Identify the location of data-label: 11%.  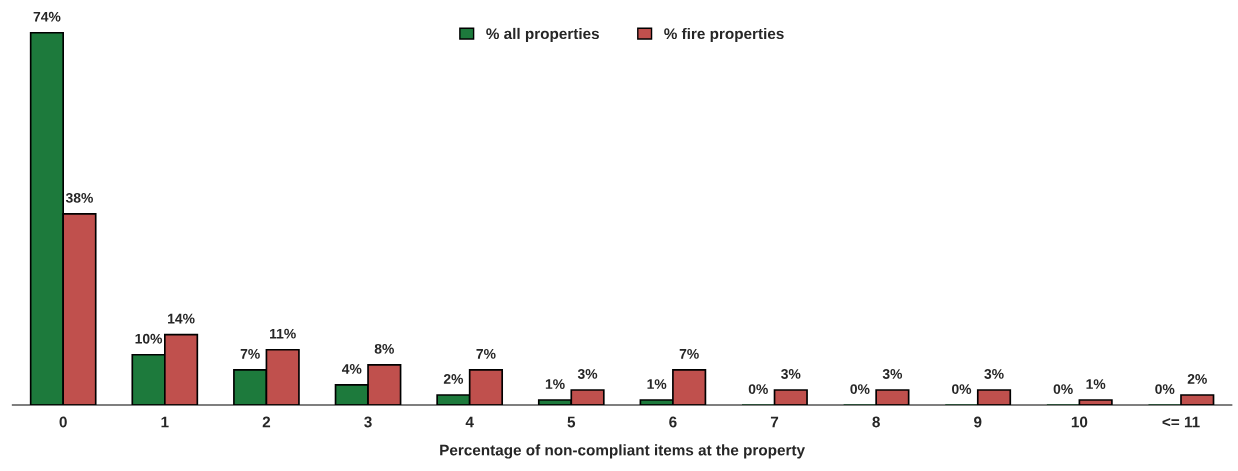
(283, 333).